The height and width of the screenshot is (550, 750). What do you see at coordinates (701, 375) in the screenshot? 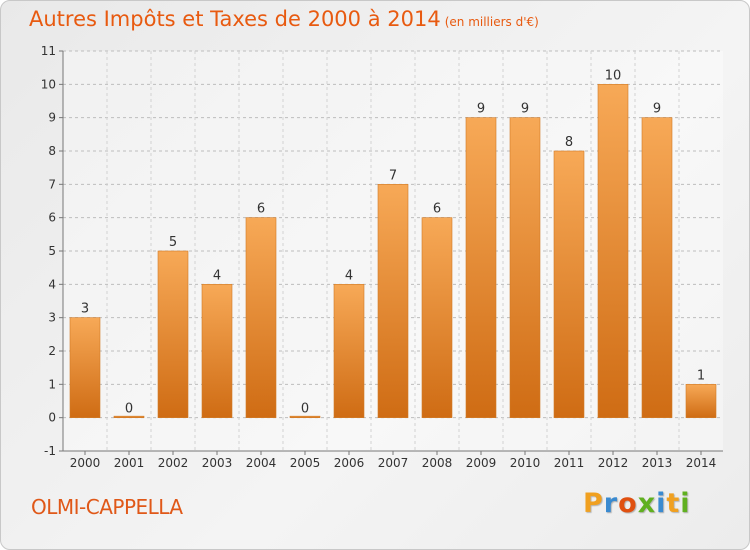
I see `data-label-2014: 1` at bounding box center [701, 375].